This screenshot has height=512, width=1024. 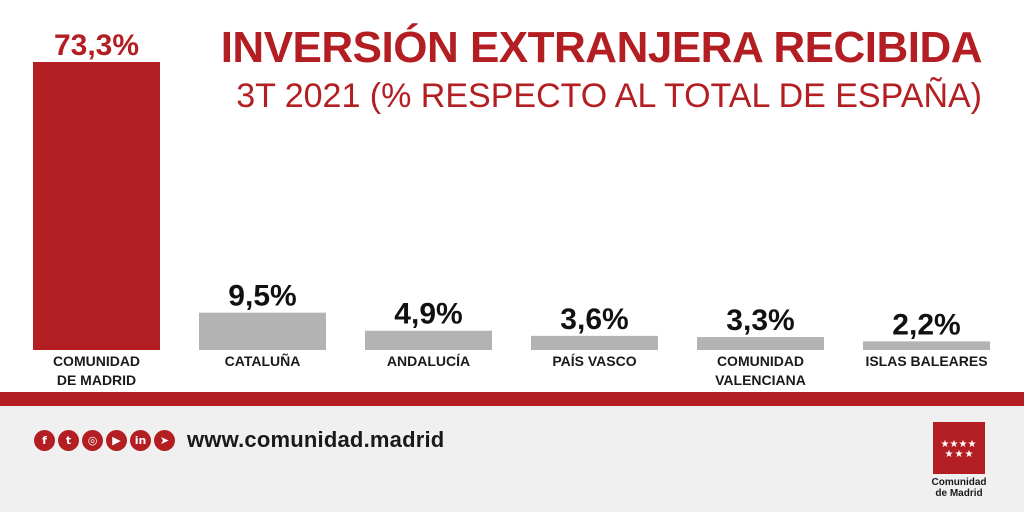 I want to click on value-label-0: 73,3%, so click(x=96, y=45).